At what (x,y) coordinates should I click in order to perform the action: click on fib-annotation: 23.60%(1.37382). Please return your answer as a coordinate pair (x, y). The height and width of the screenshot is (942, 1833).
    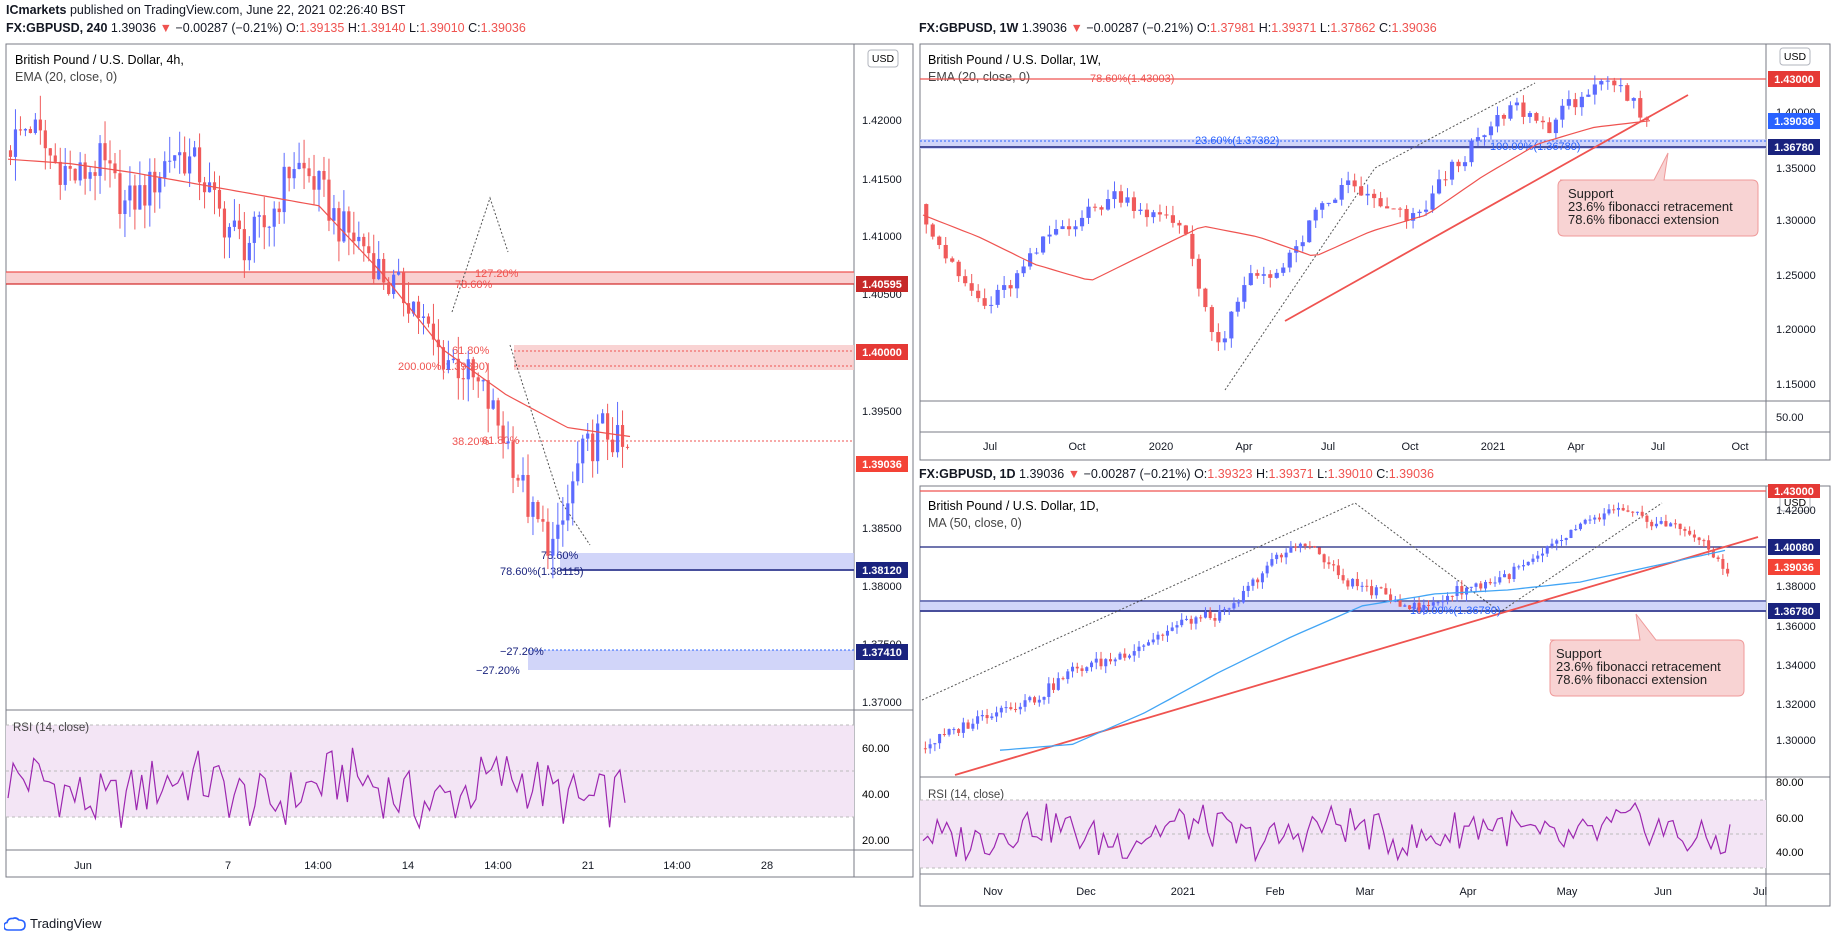
    Looking at the image, I should click on (1237, 141).